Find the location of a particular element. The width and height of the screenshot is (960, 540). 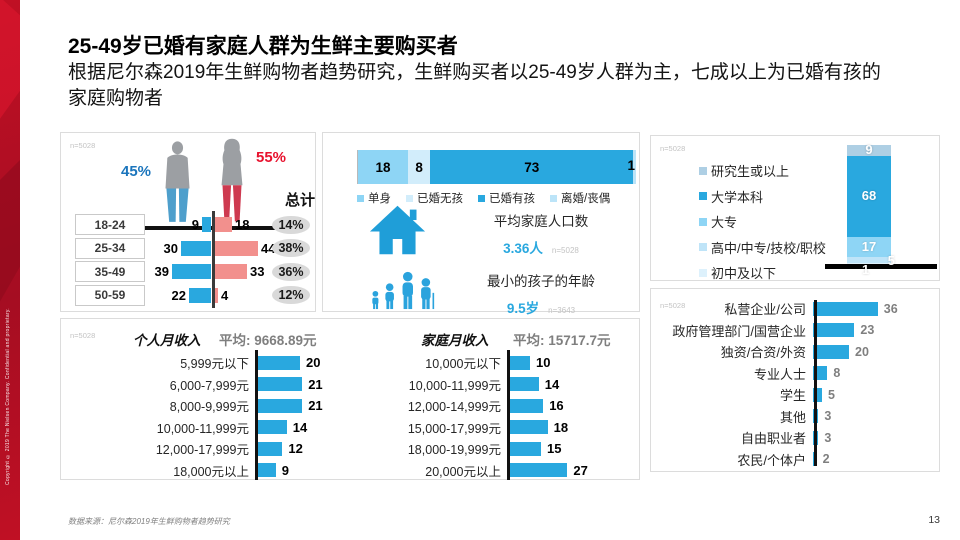

bar-row: 12,000-14,999元 16 is located at coordinates (495, 406).